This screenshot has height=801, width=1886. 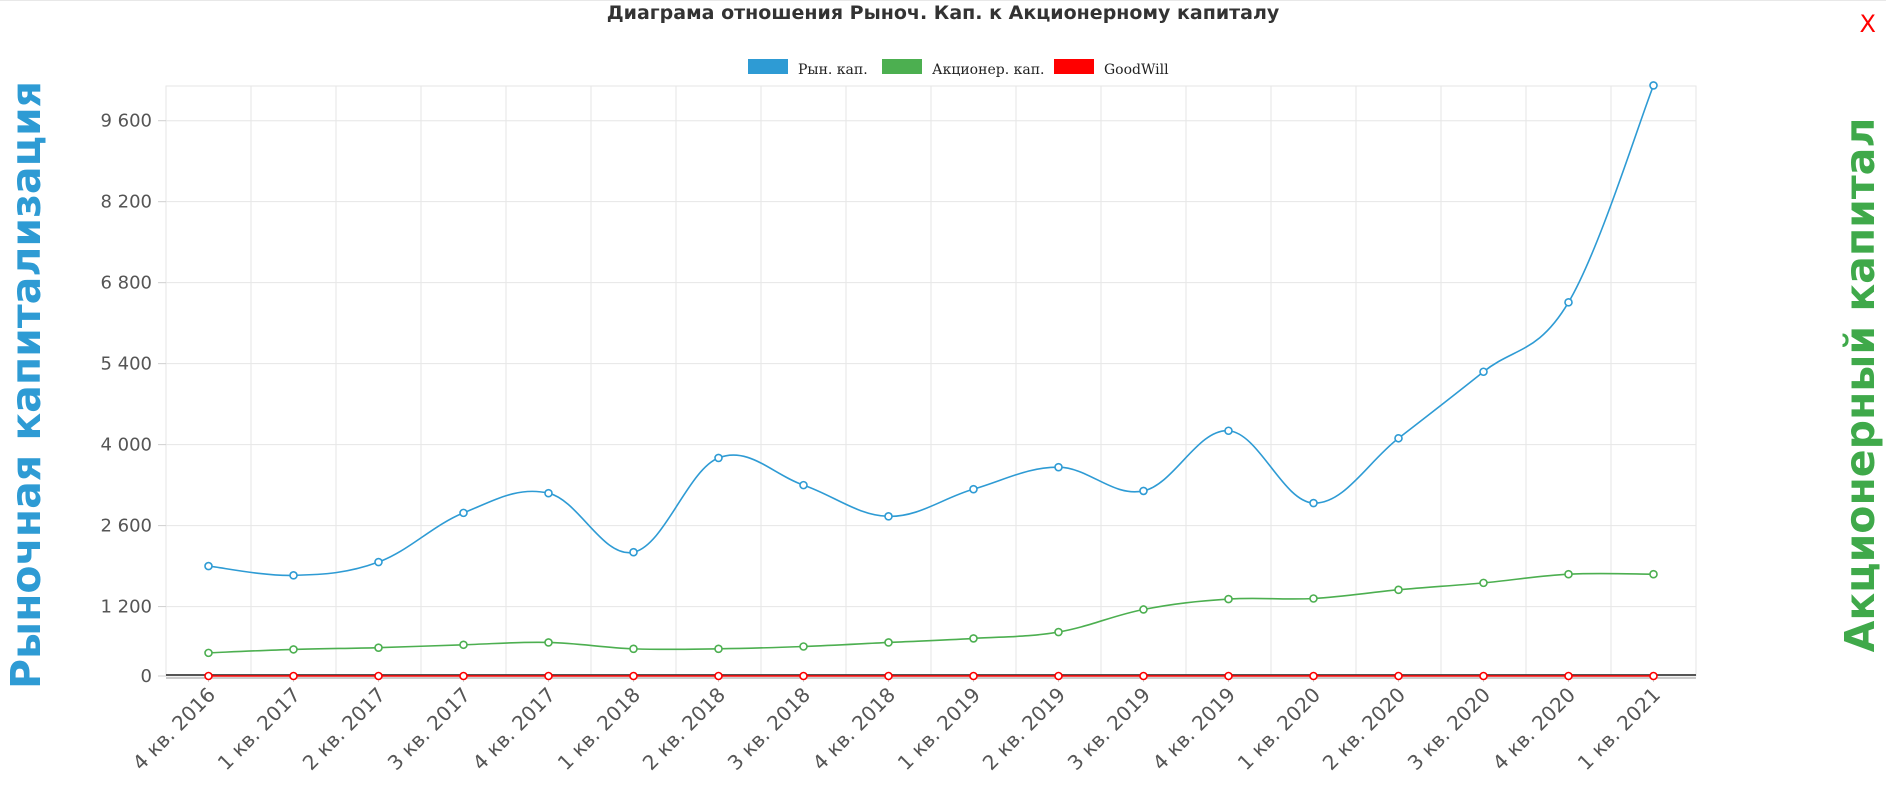 What do you see at coordinates (126, 121) in the screenshot?
I see `y-tick-label: 9 600` at bounding box center [126, 121].